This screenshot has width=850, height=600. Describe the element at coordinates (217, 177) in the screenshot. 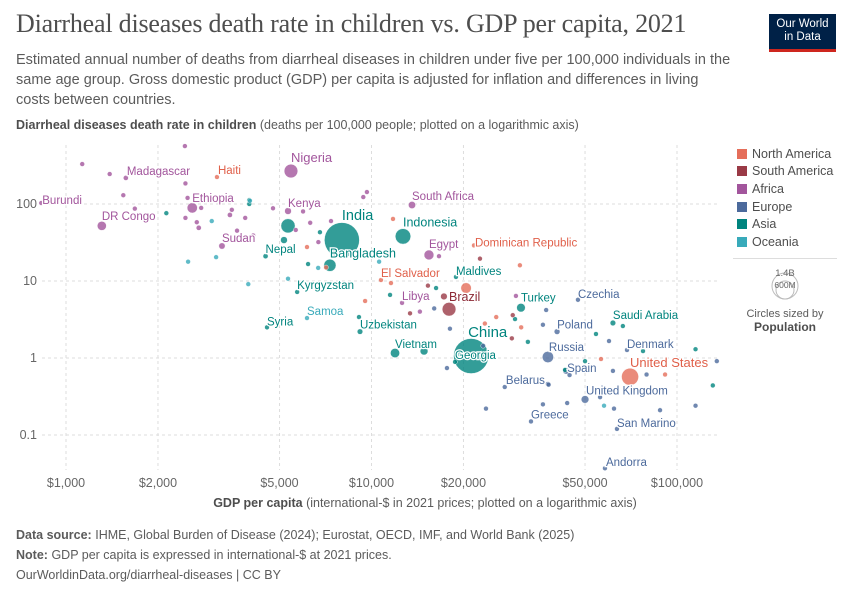

I see `point-haiti` at that location.